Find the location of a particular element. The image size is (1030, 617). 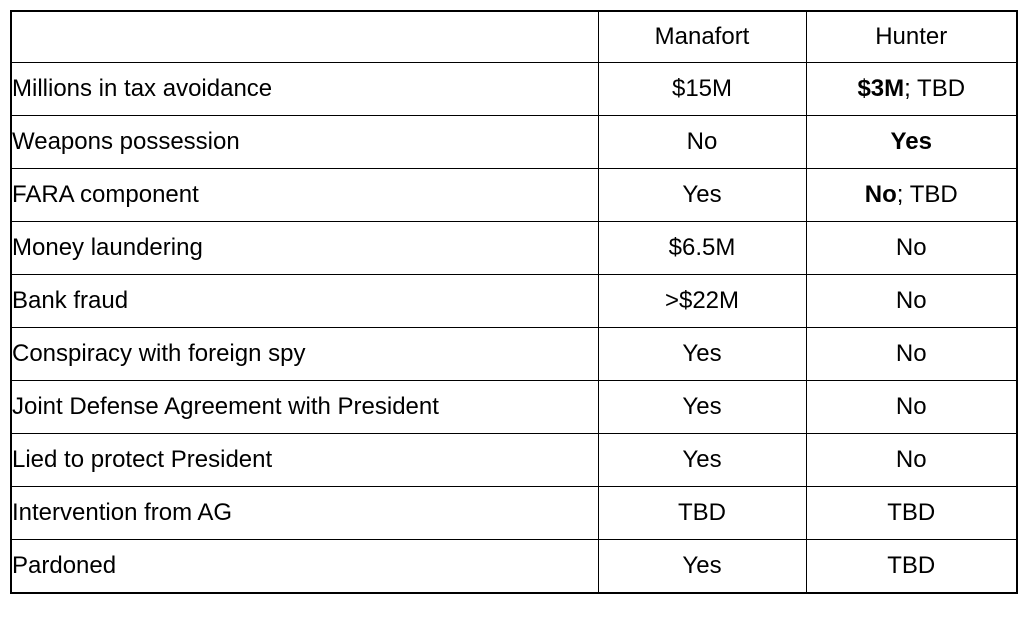

row-label: Millions in tax avoidance is located at coordinates (304, 89).